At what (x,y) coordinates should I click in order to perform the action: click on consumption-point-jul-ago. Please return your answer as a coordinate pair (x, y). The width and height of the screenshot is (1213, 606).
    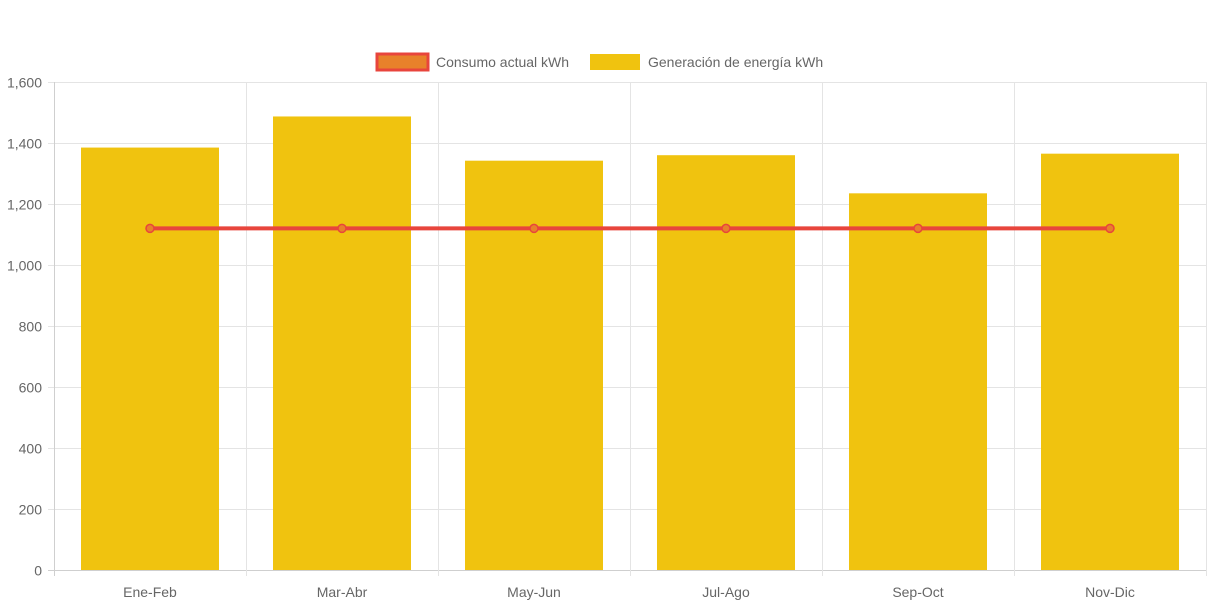
    Looking at the image, I should click on (726, 228).